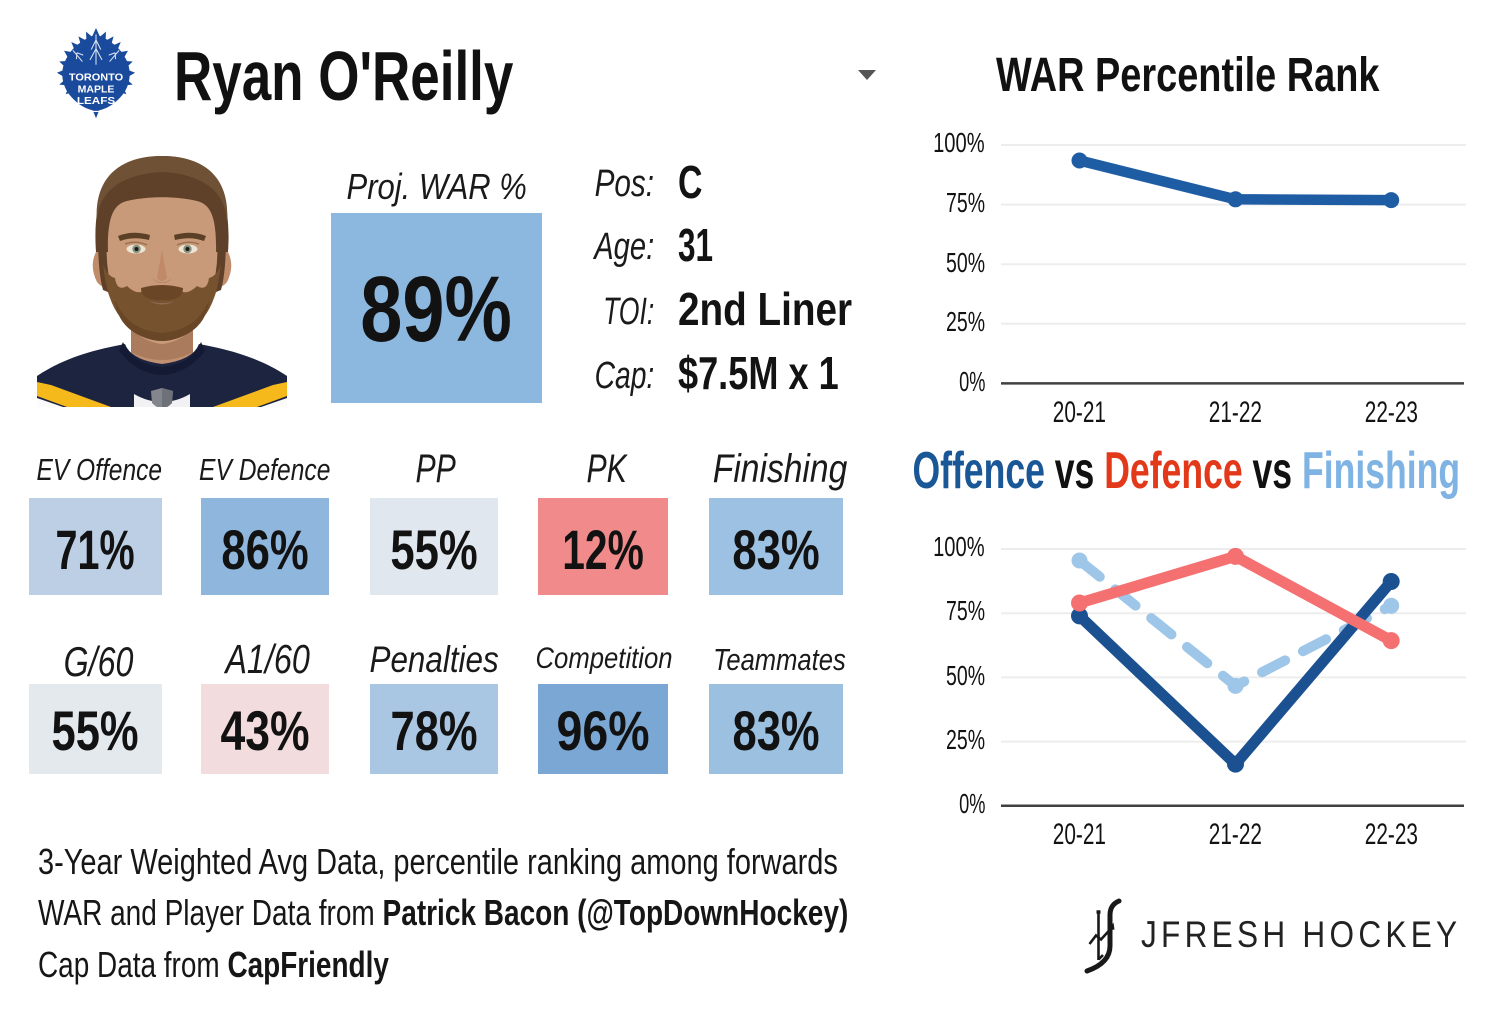 This screenshot has width=1512, height=1030. Describe the element at coordinates (96, 101) in the screenshot. I see `svg-text: LEAFS` at that location.